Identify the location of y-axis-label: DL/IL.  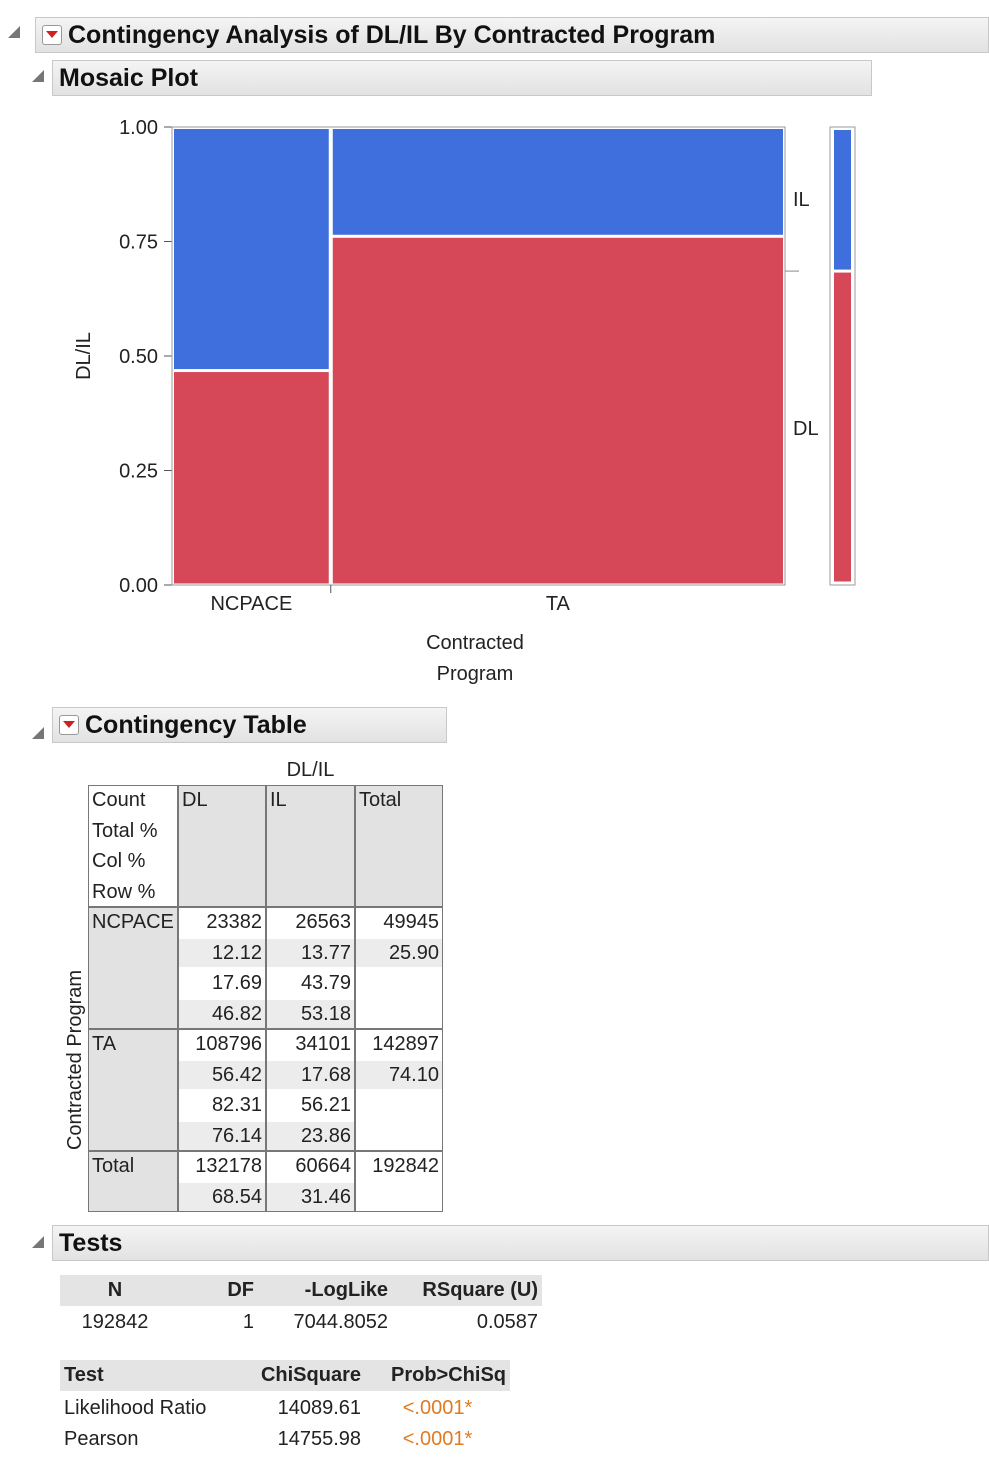
(84, 356).